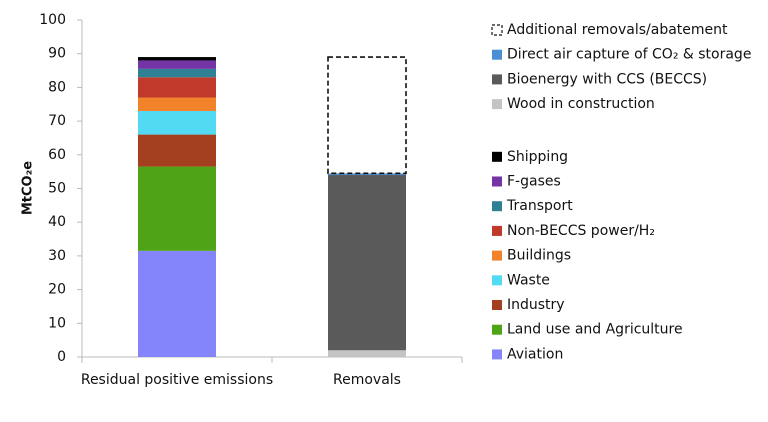  I want to click on y-tick-label: 70, so click(57, 121).